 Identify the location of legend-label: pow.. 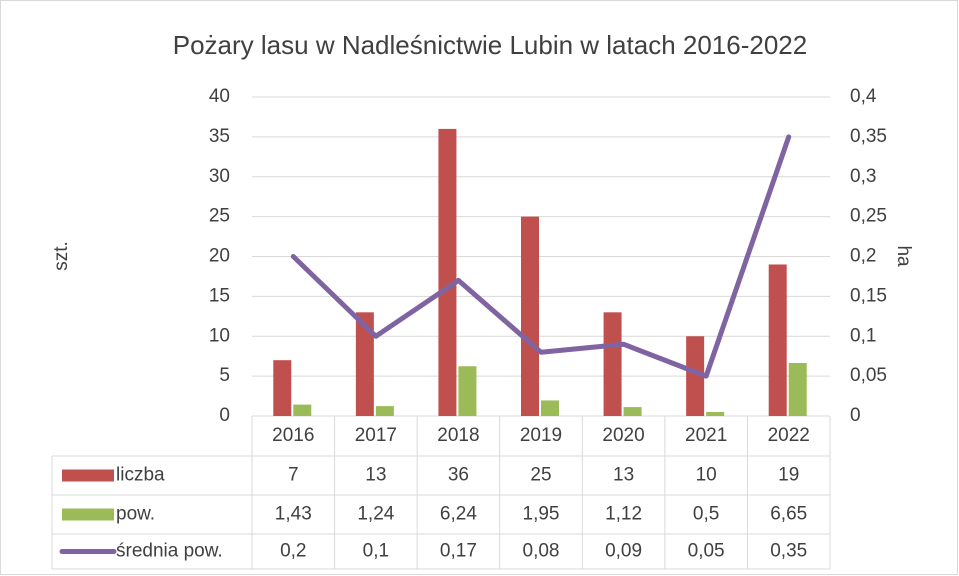
(135, 514).